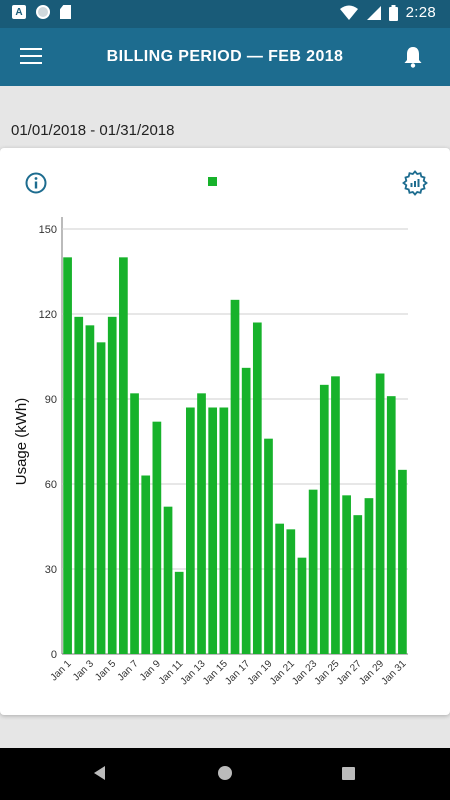  Describe the element at coordinates (128, 670) in the screenshot. I see `x-tick-label: Jan 7` at that location.